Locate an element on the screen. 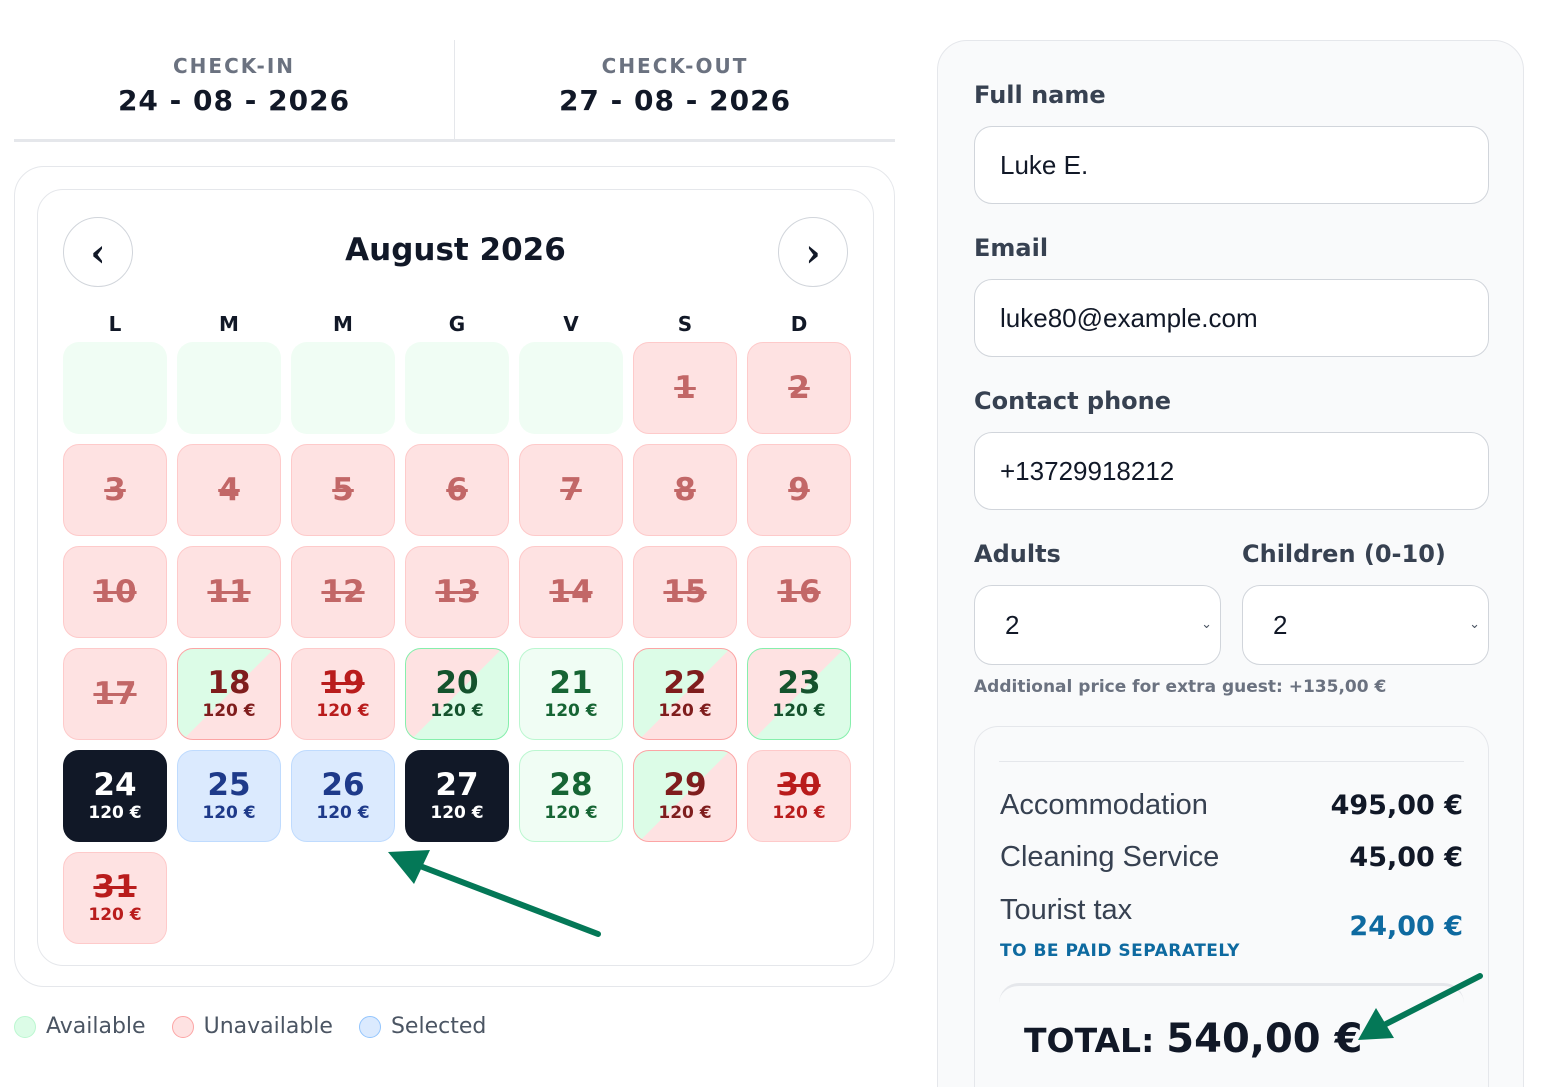 Image resolution: width=1547 pixels, height=1087 pixels. legend-selected: Selected is located at coordinates (422, 1026).